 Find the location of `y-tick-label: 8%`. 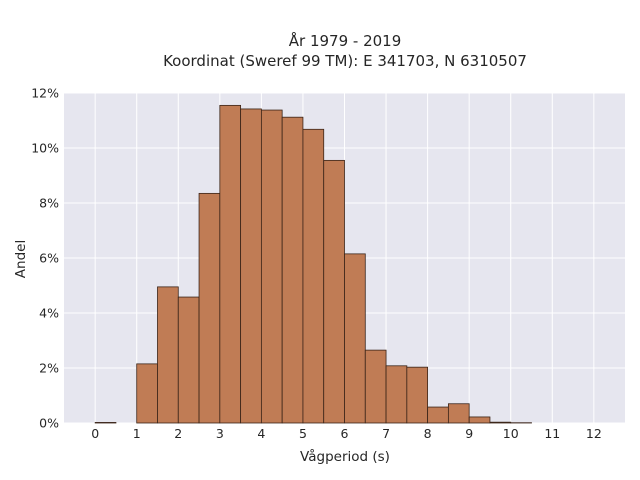

y-tick-label: 8% is located at coordinates (49, 203).